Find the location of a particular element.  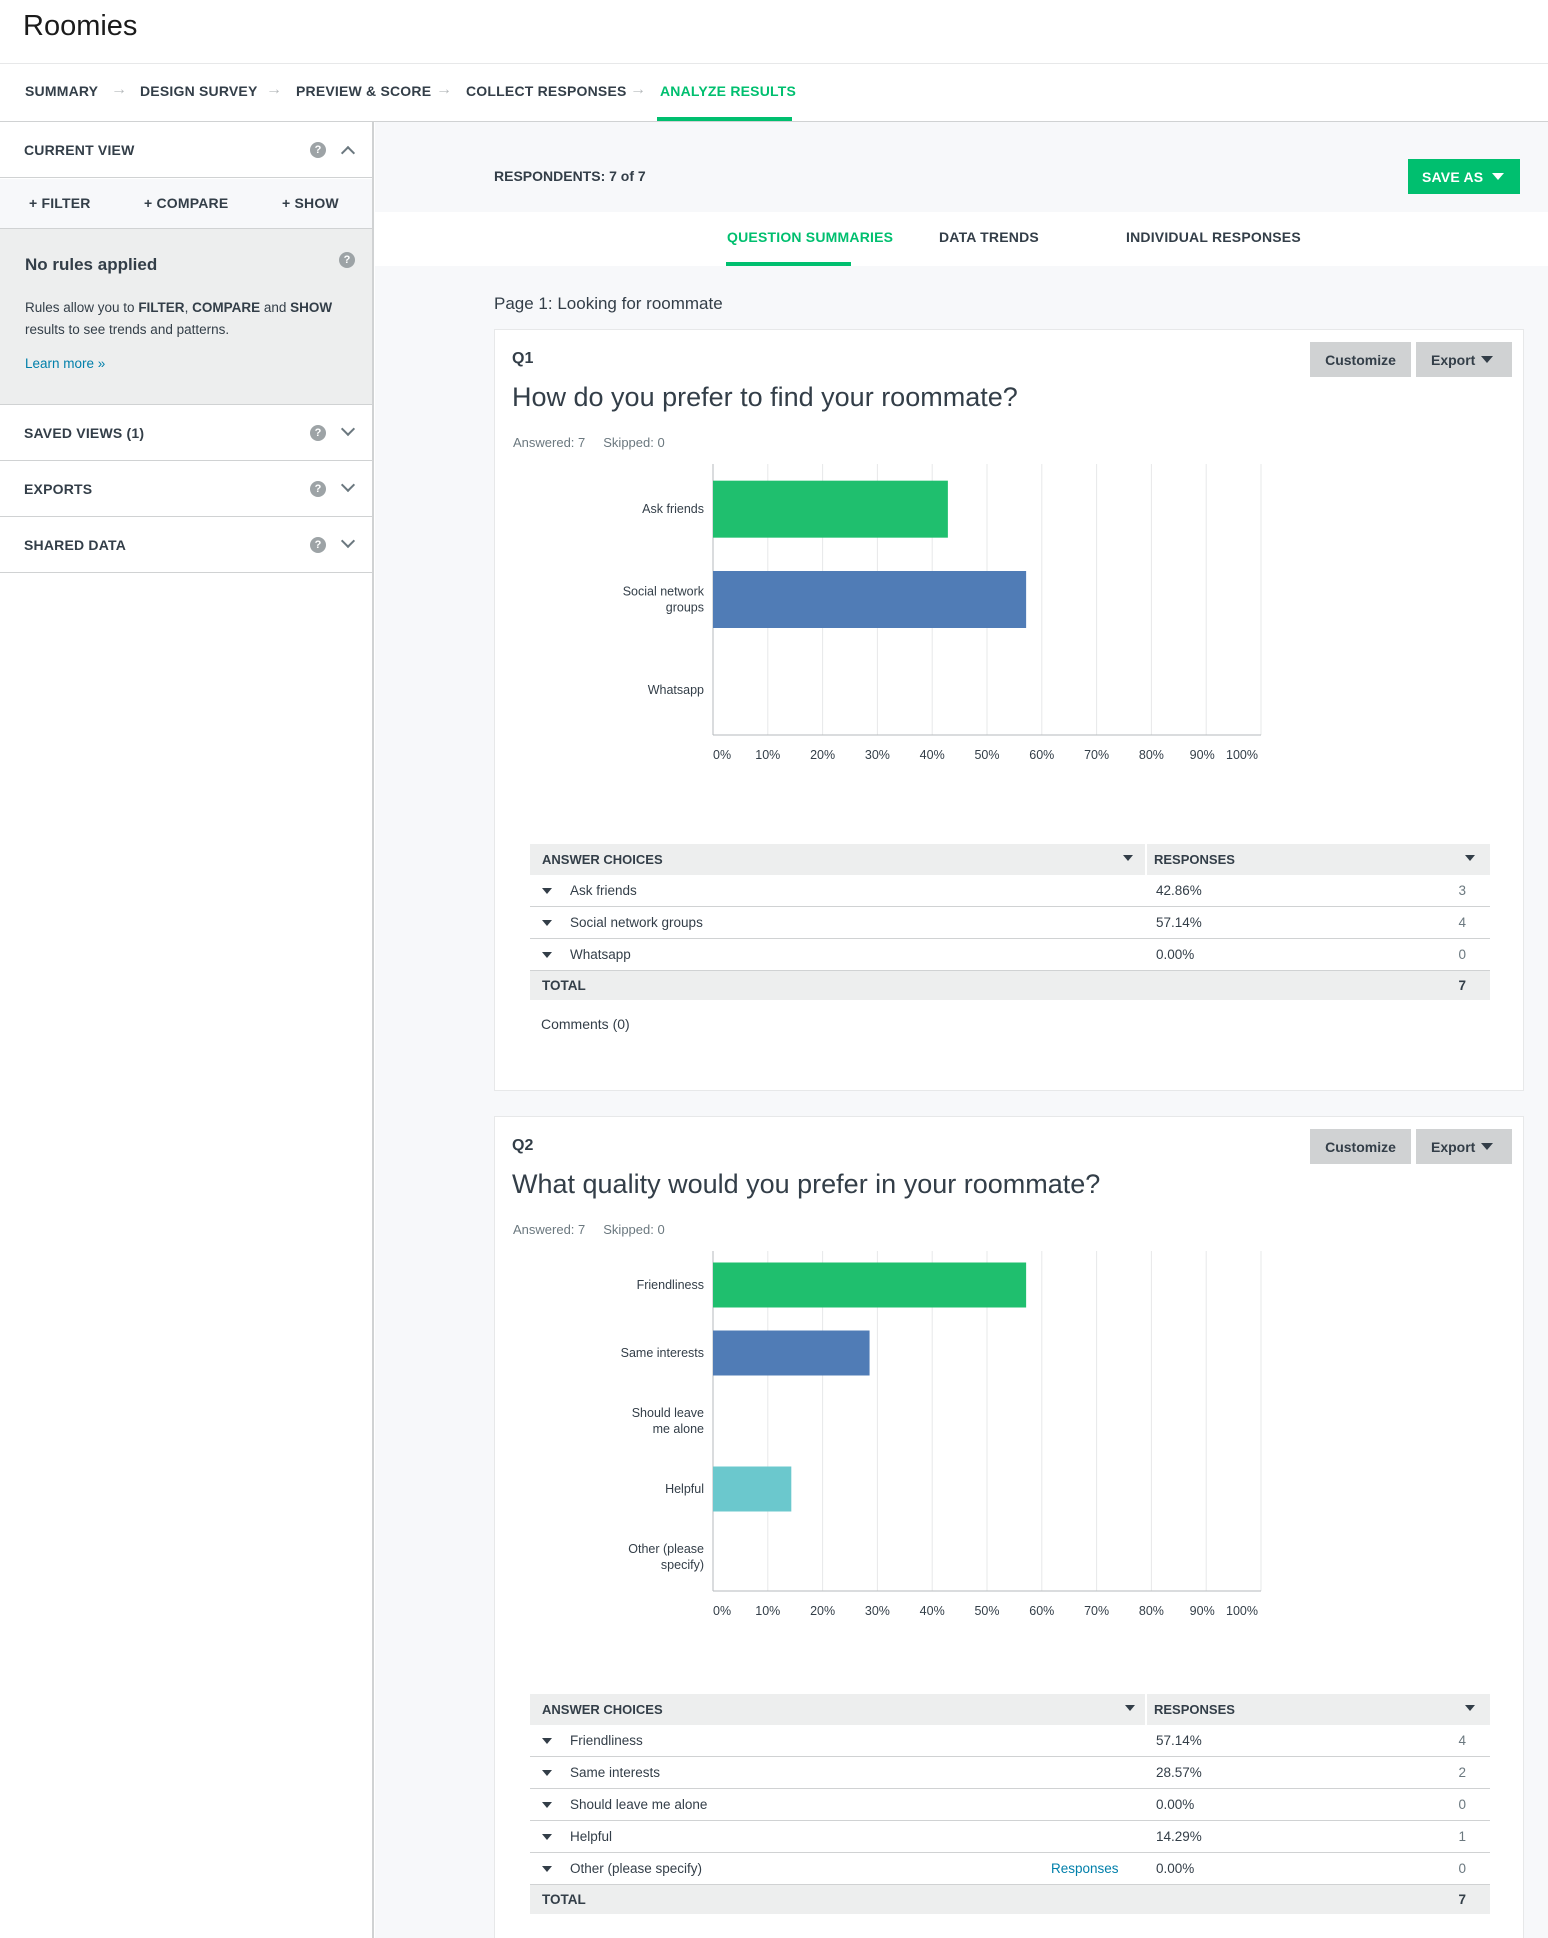

question-number: Q2 is located at coordinates (523, 1145).